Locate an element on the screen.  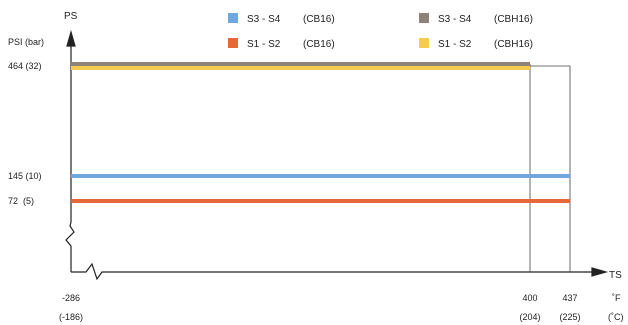
x-tick-label-c-1: (204) is located at coordinates (529, 317).